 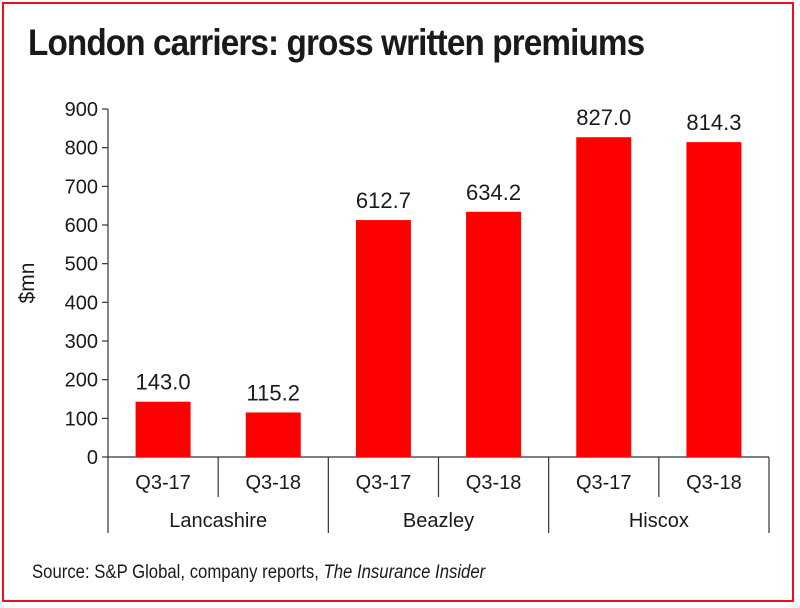 I want to click on source-publication: The Insurance Insider, so click(x=404, y=572).